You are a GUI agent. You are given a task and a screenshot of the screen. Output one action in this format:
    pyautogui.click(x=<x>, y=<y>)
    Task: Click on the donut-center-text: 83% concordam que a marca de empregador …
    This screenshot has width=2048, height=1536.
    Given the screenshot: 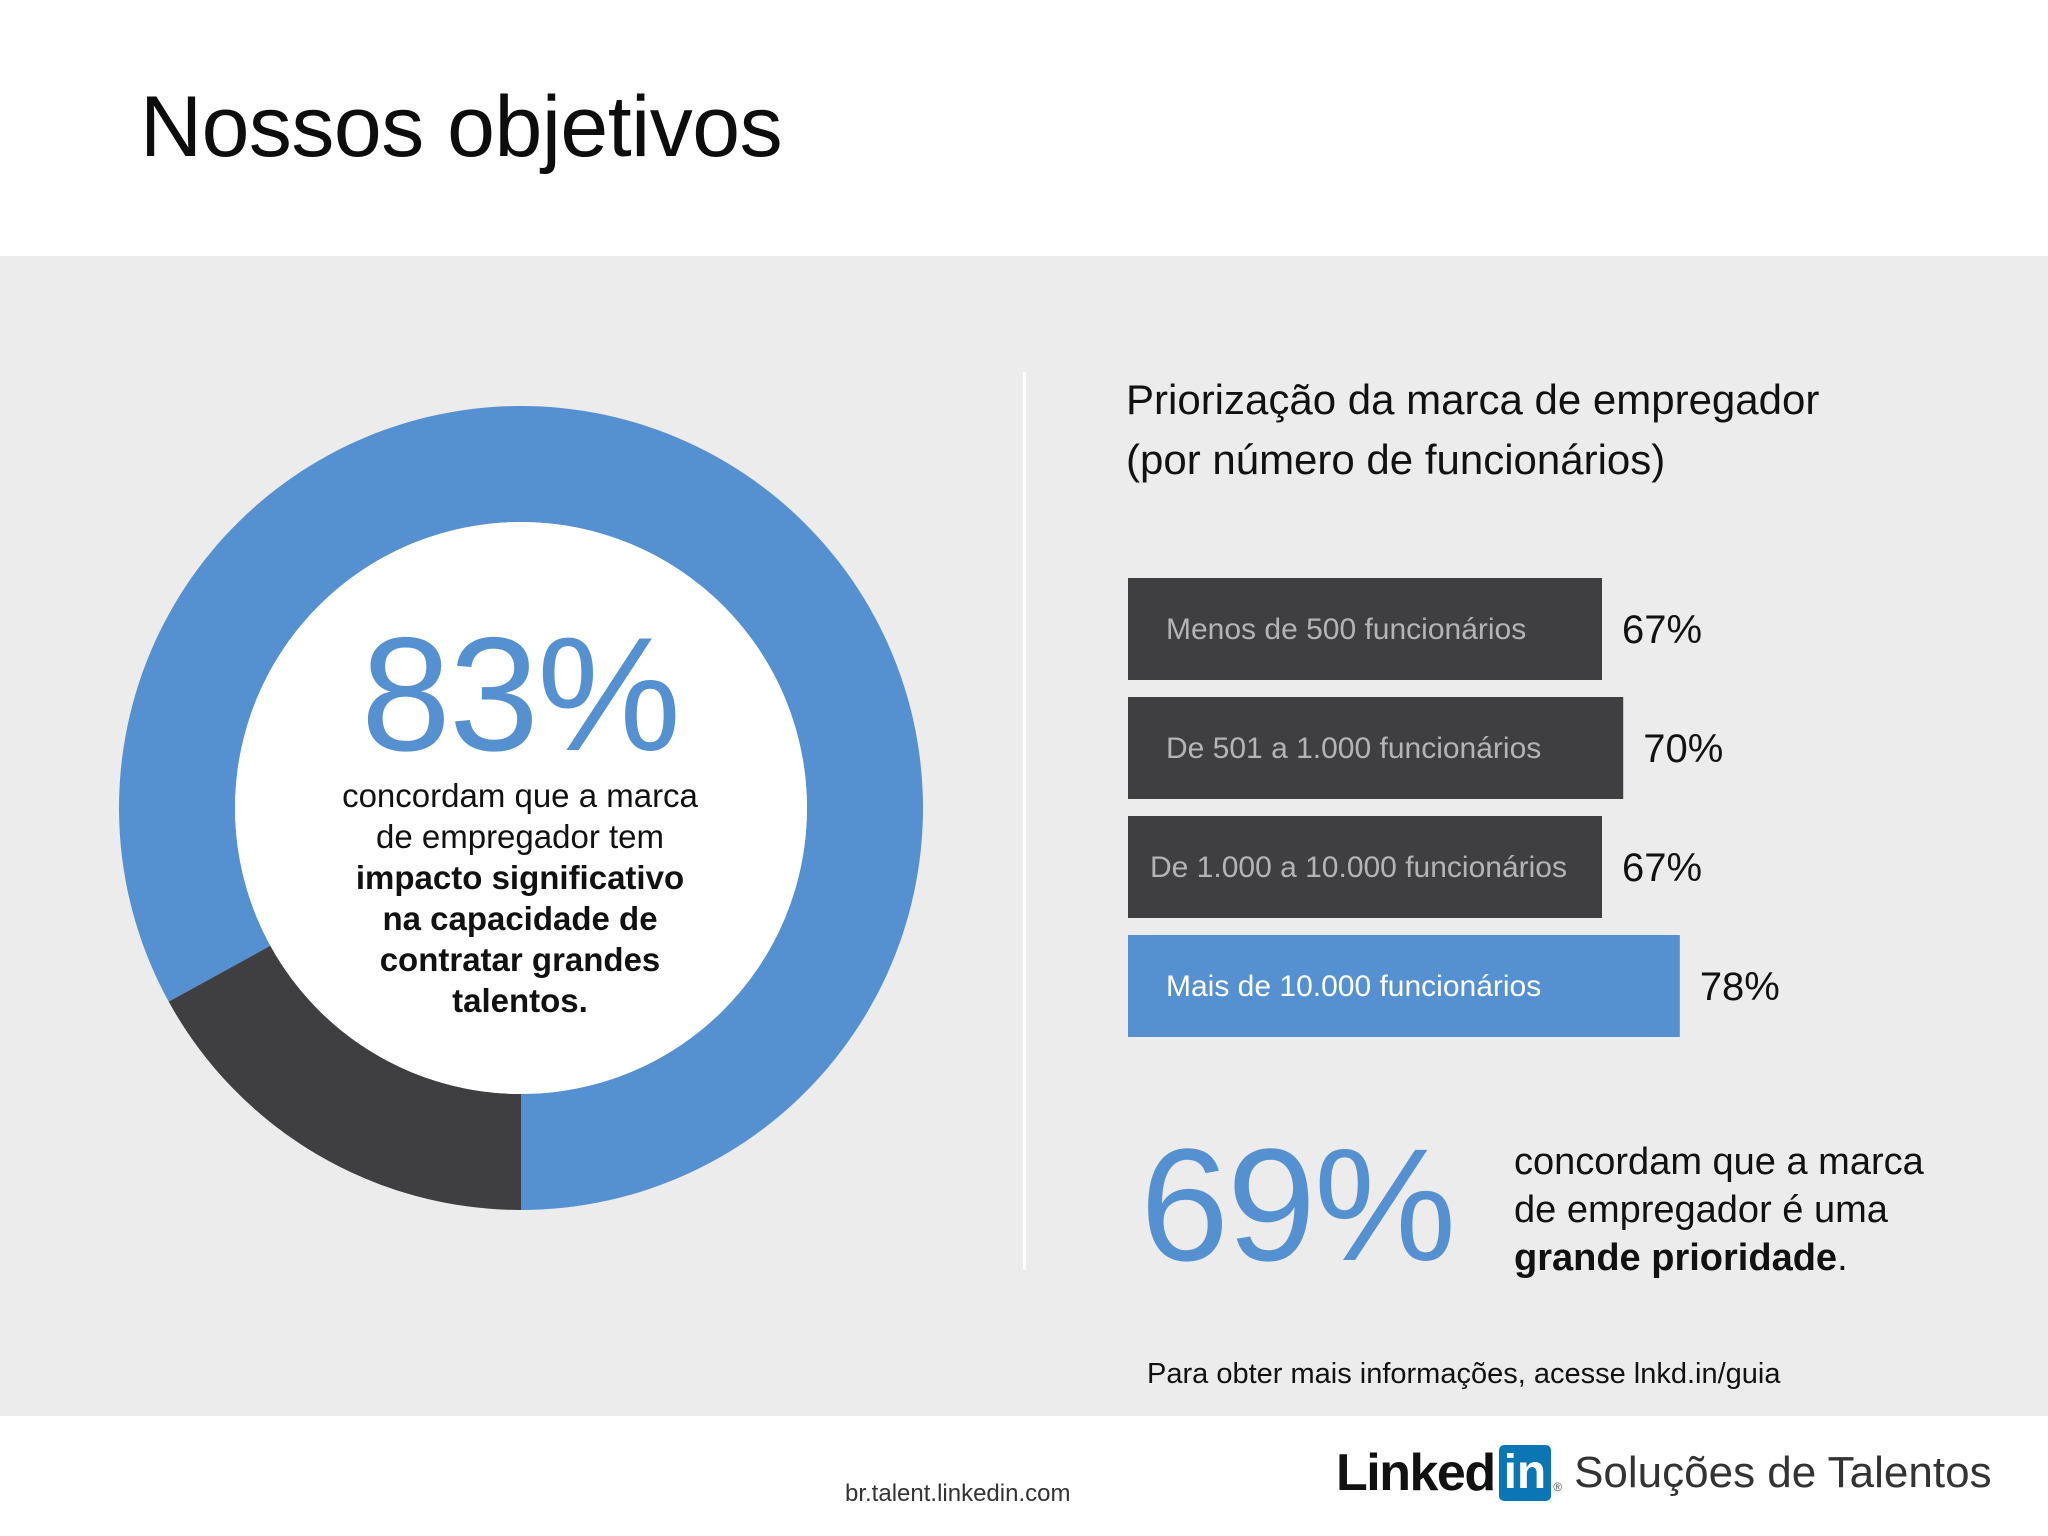 What is the action you would take?
    pyautogui.click(x=520, y=812)
    